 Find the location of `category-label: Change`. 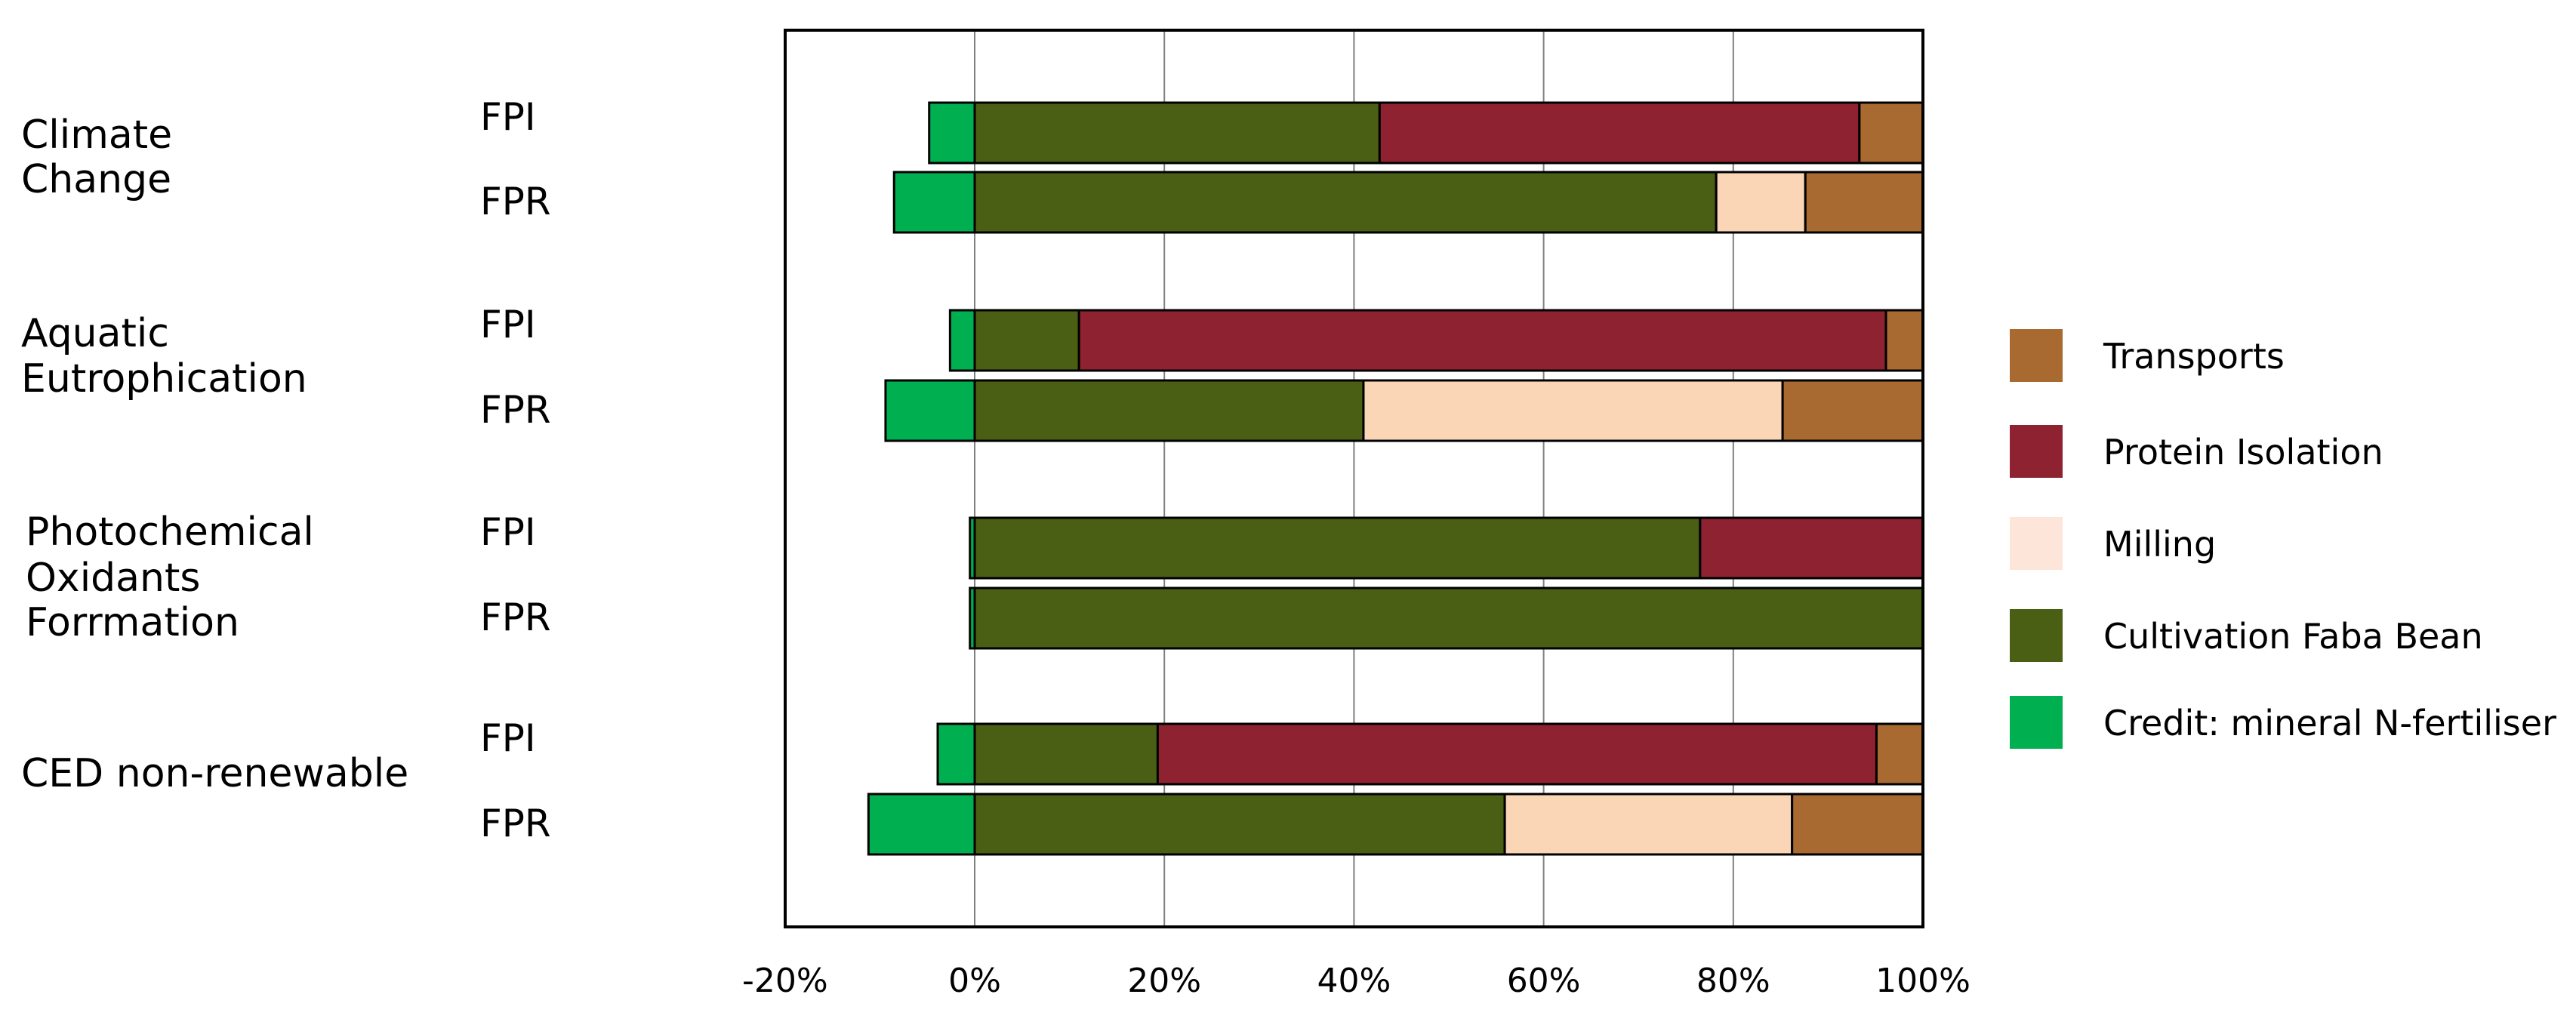

category-label: Change is located at coordinates (96, 179).